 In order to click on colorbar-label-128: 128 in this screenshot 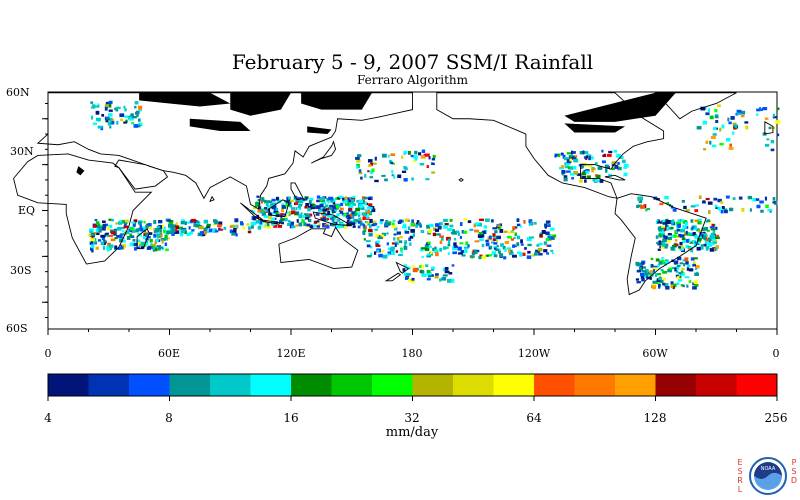, I will do `click(655, 418)`.